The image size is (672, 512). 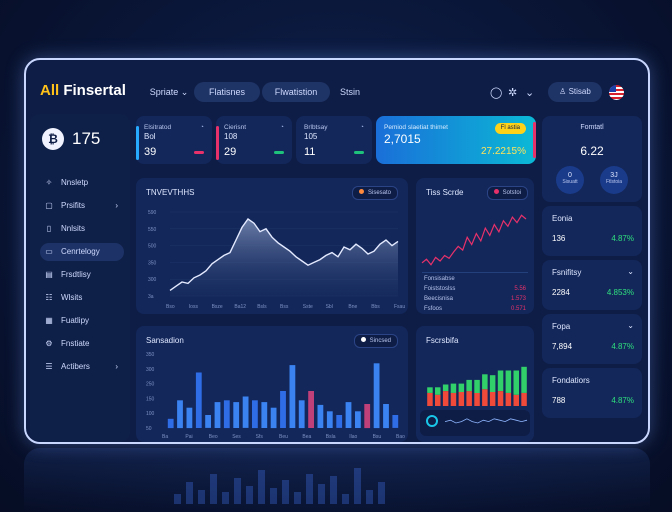 I want to click on sidebar-item-list: ☷ Wlsits, so click(x=82, y=298).